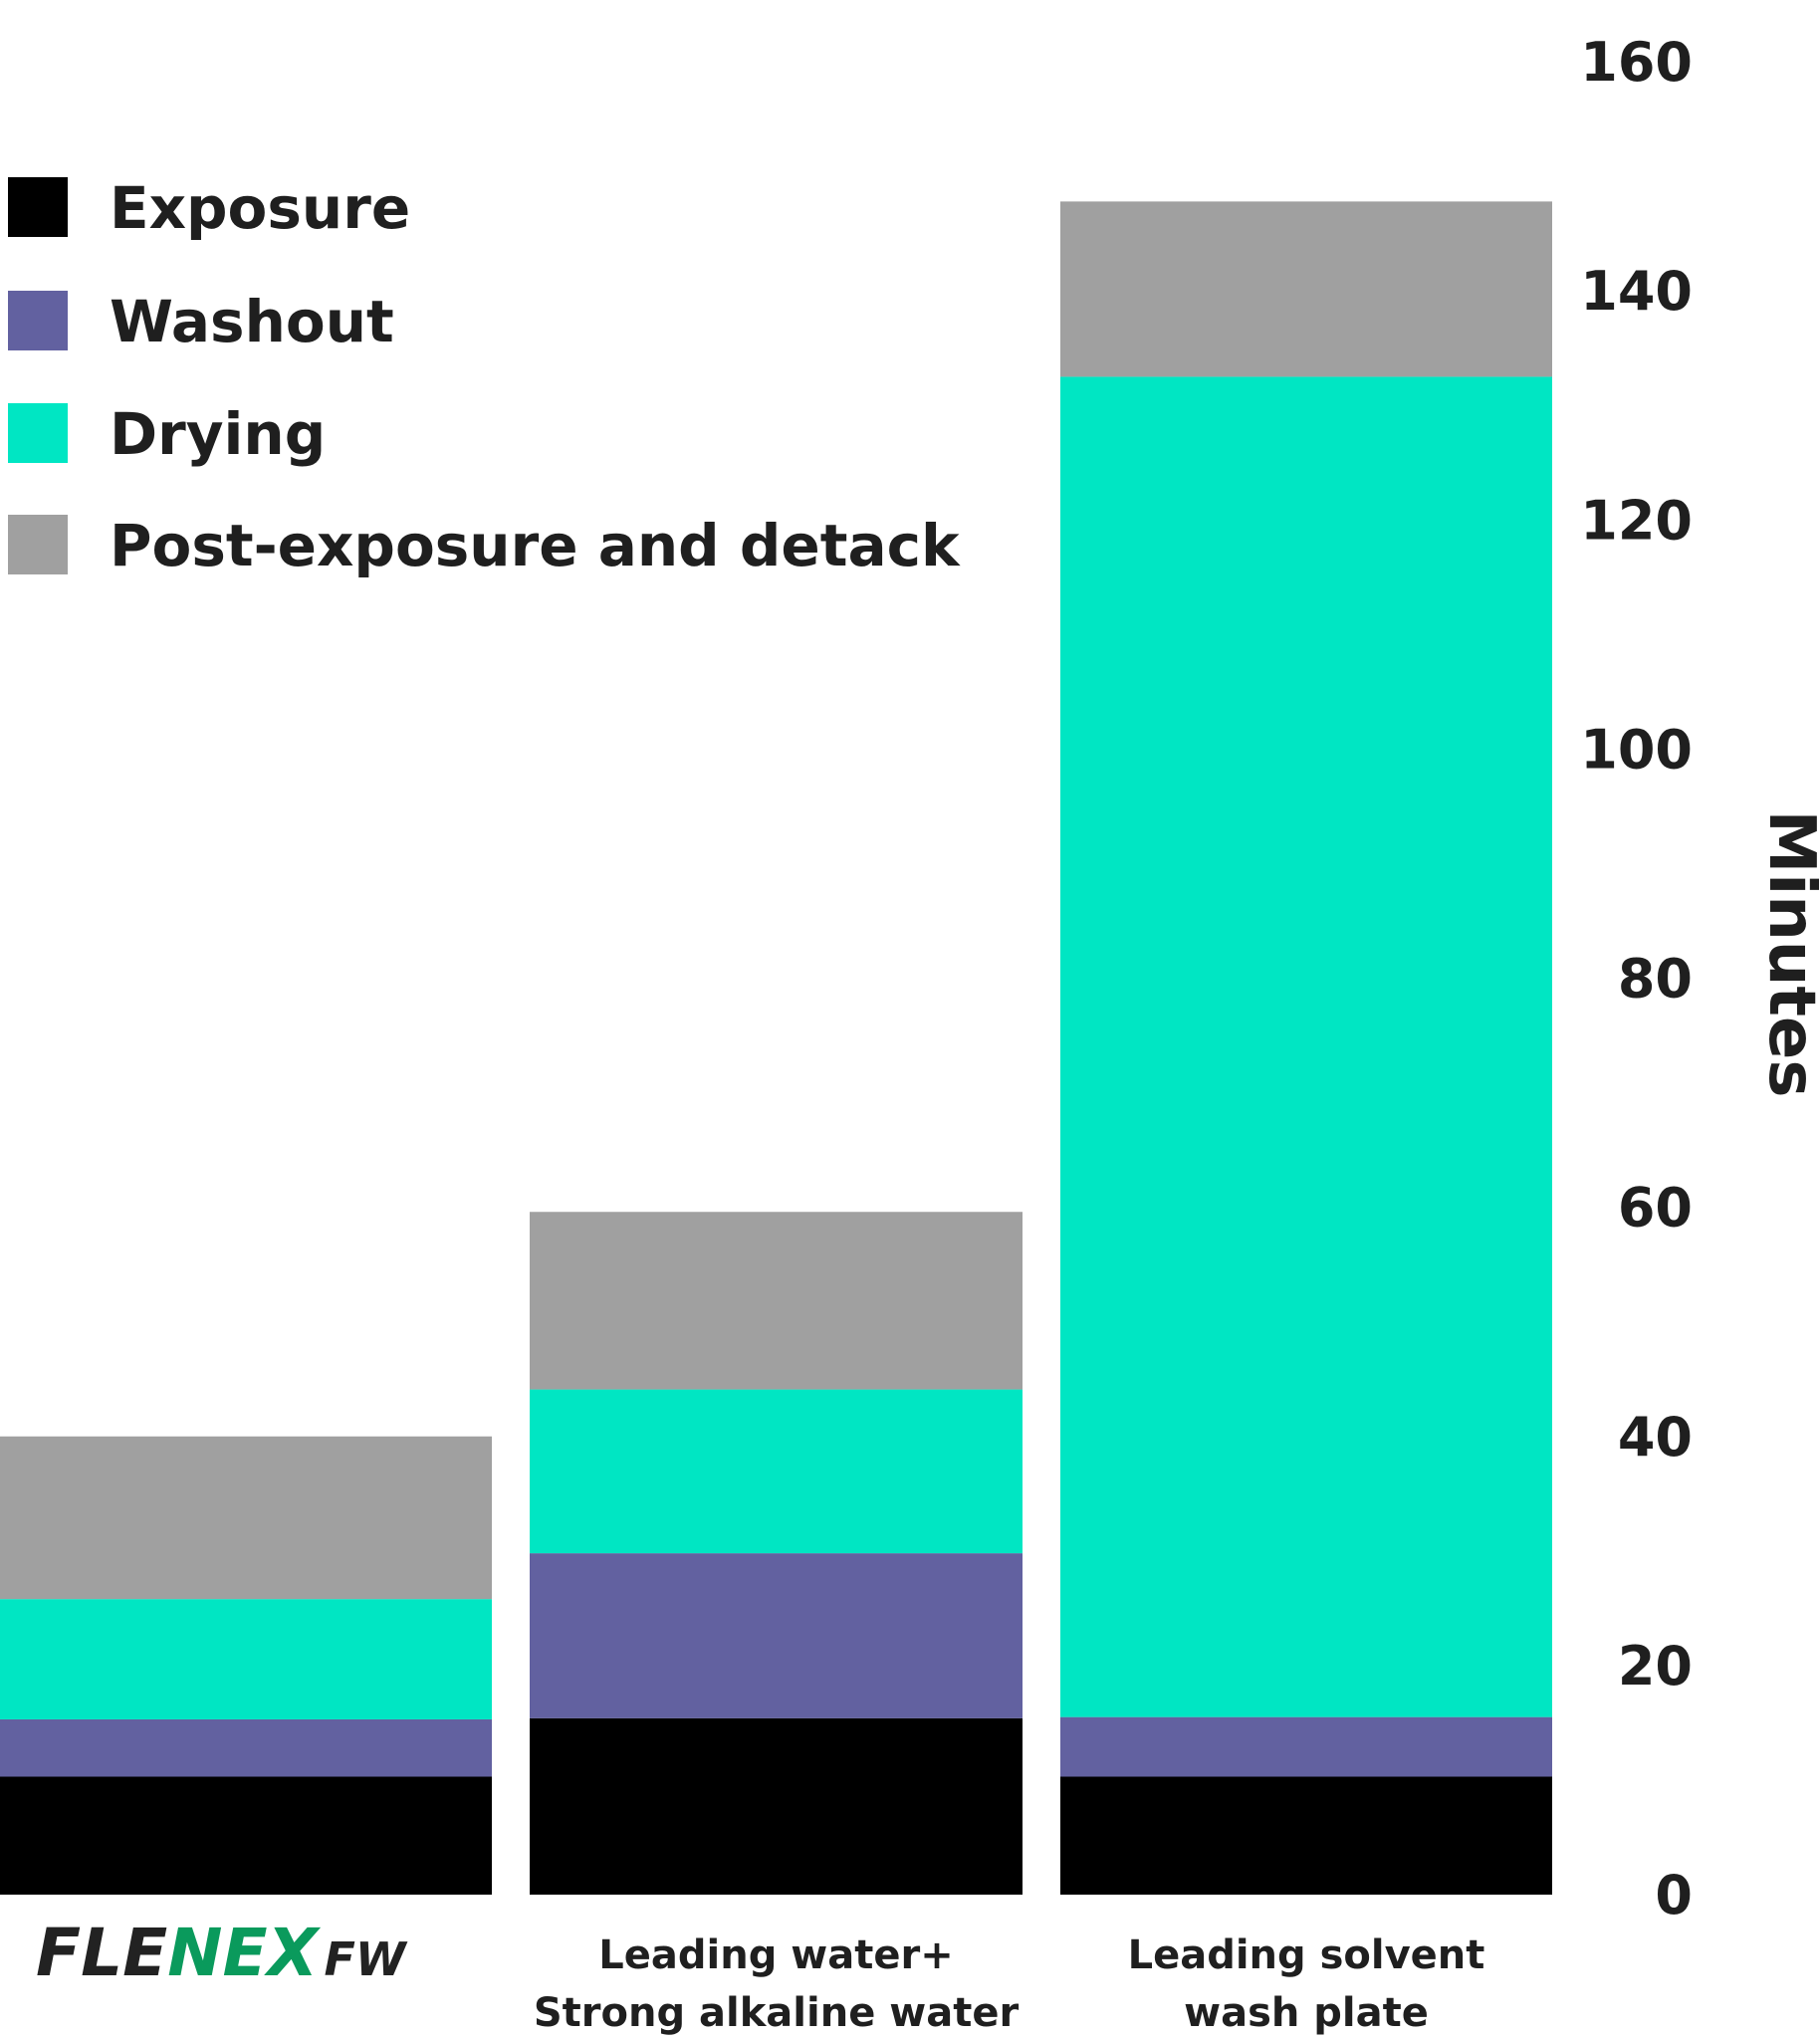  I want to click on x-category-label: Strong alkaline water, so click(777, 2013).